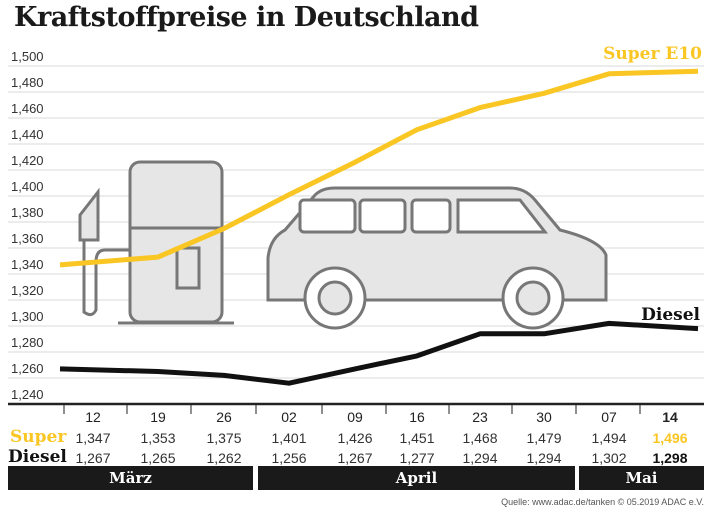  Describe the element at coordinates (158, 417) in the screenshot. I see `x-tick-label: 19` at that location.